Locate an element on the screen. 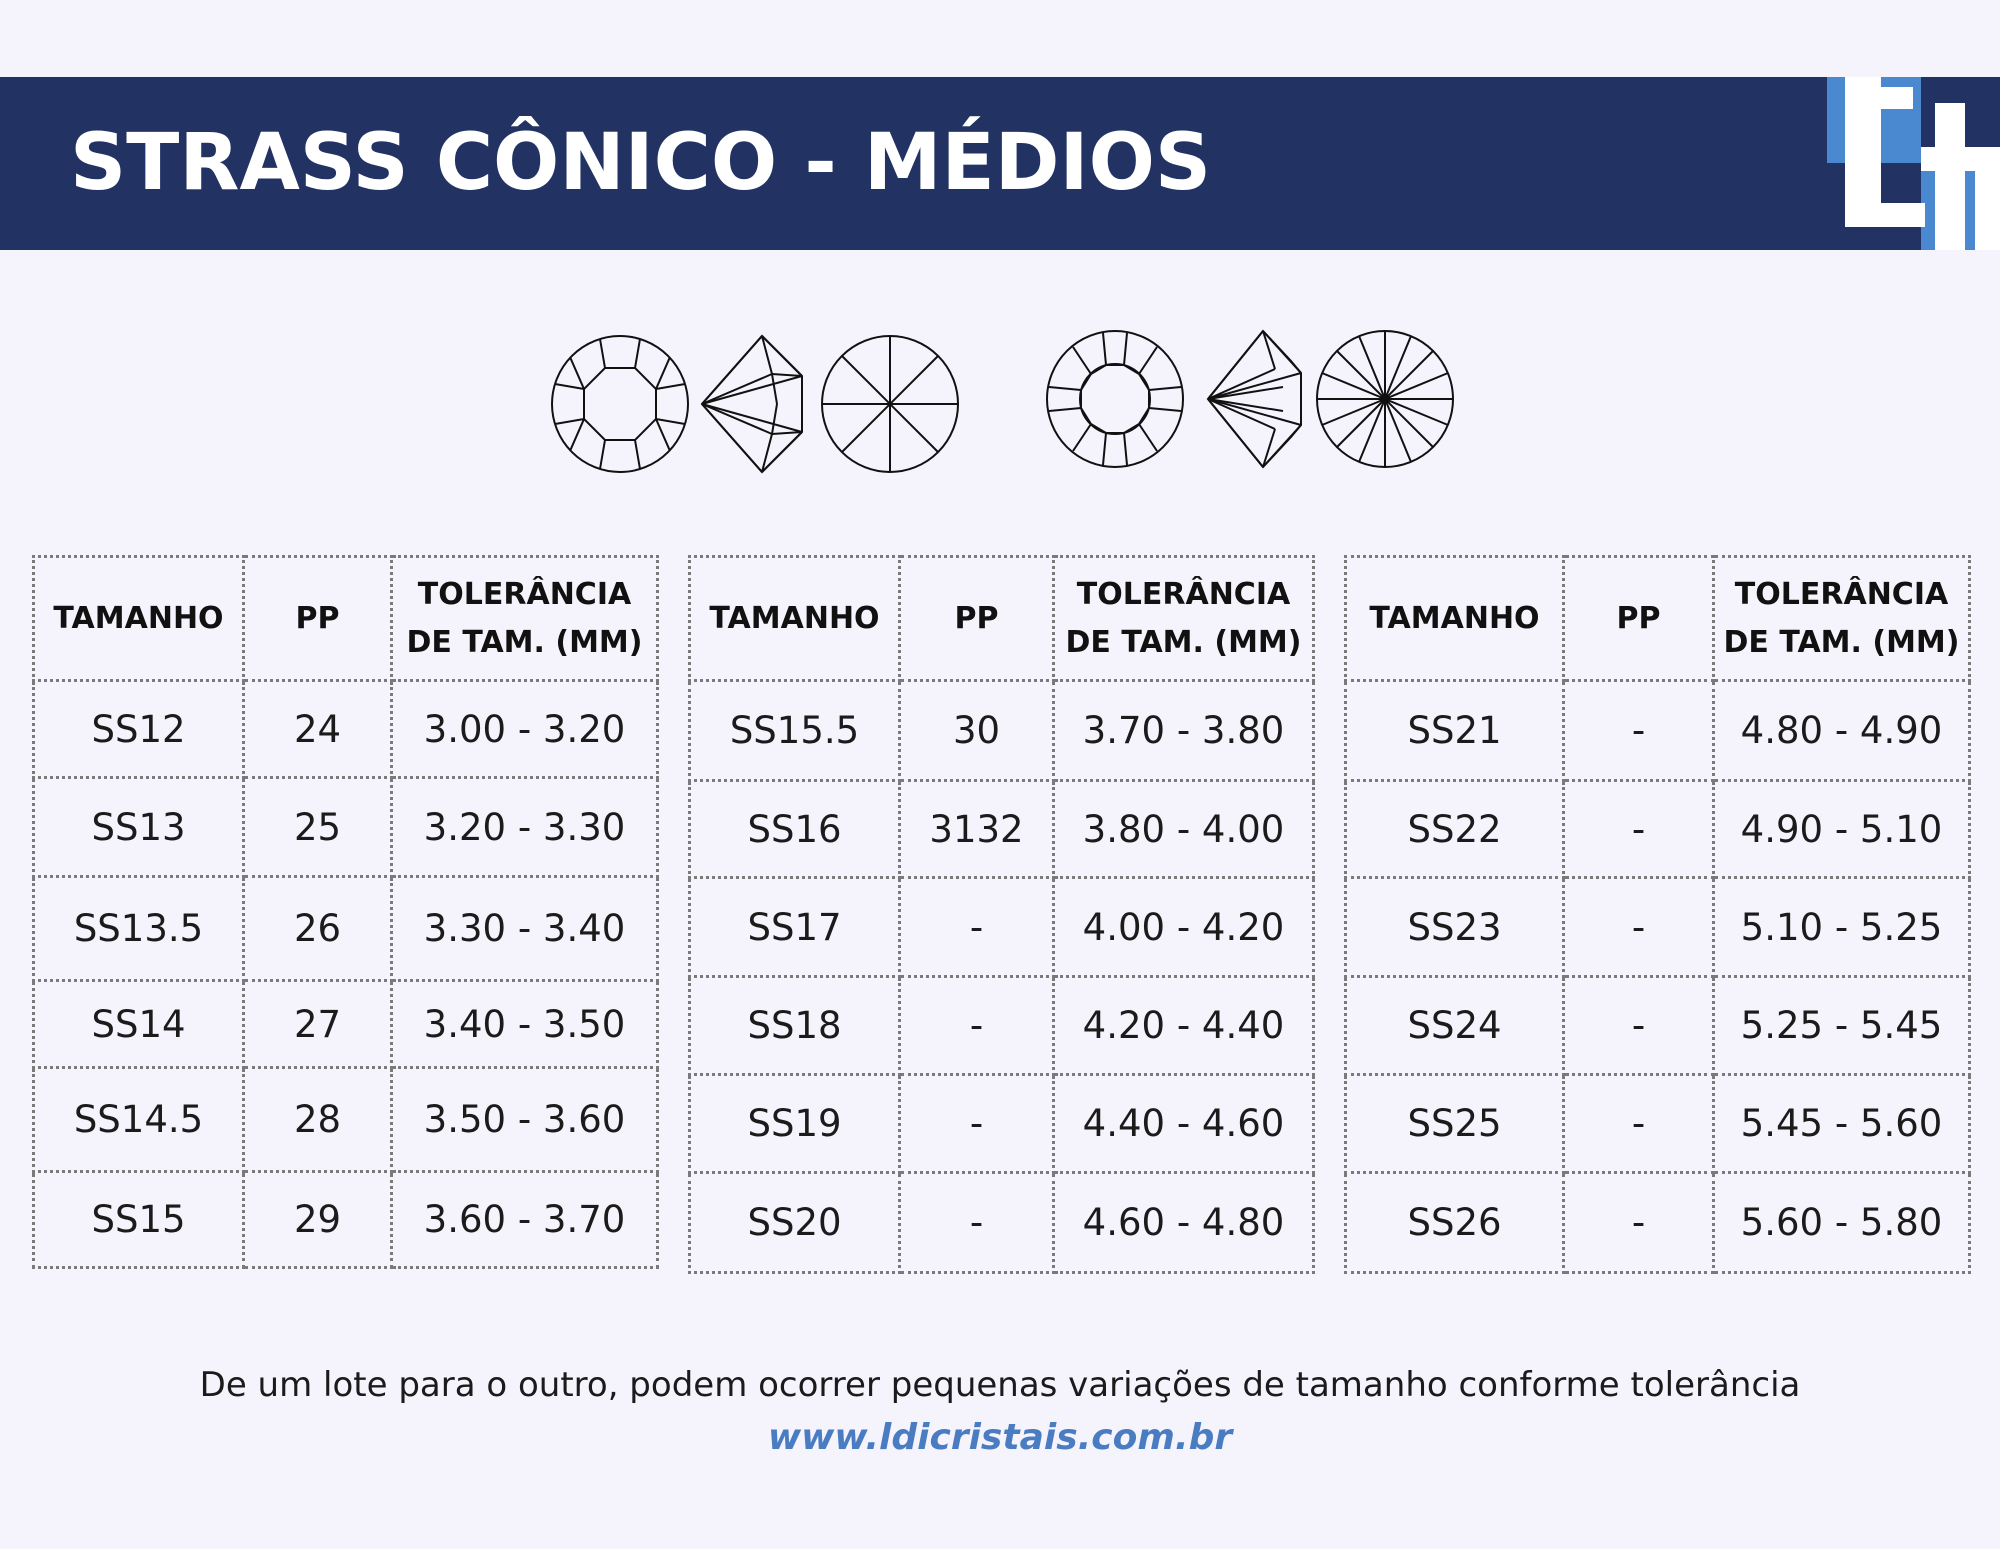 The width and height of the screenshot is (2000, 1549). cell-tolerance: 4.60 - 4.80 is located at coordinates (1183, 1222).